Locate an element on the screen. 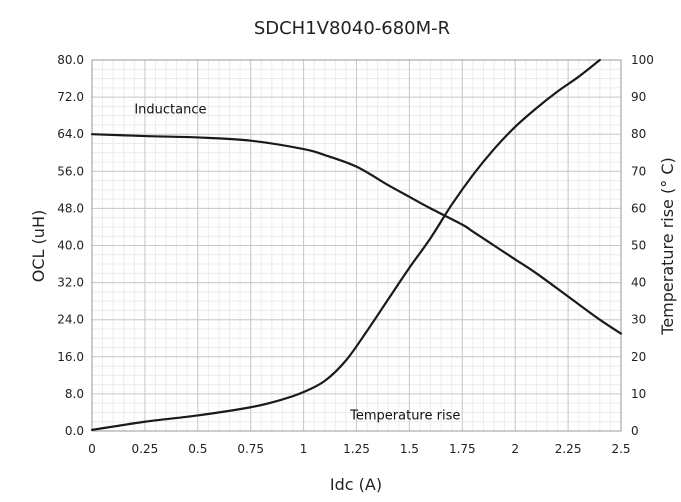 The height and width of the screenshot is (502, 681). y-tick-label: 72.0 is located at coordinates (70, 97).